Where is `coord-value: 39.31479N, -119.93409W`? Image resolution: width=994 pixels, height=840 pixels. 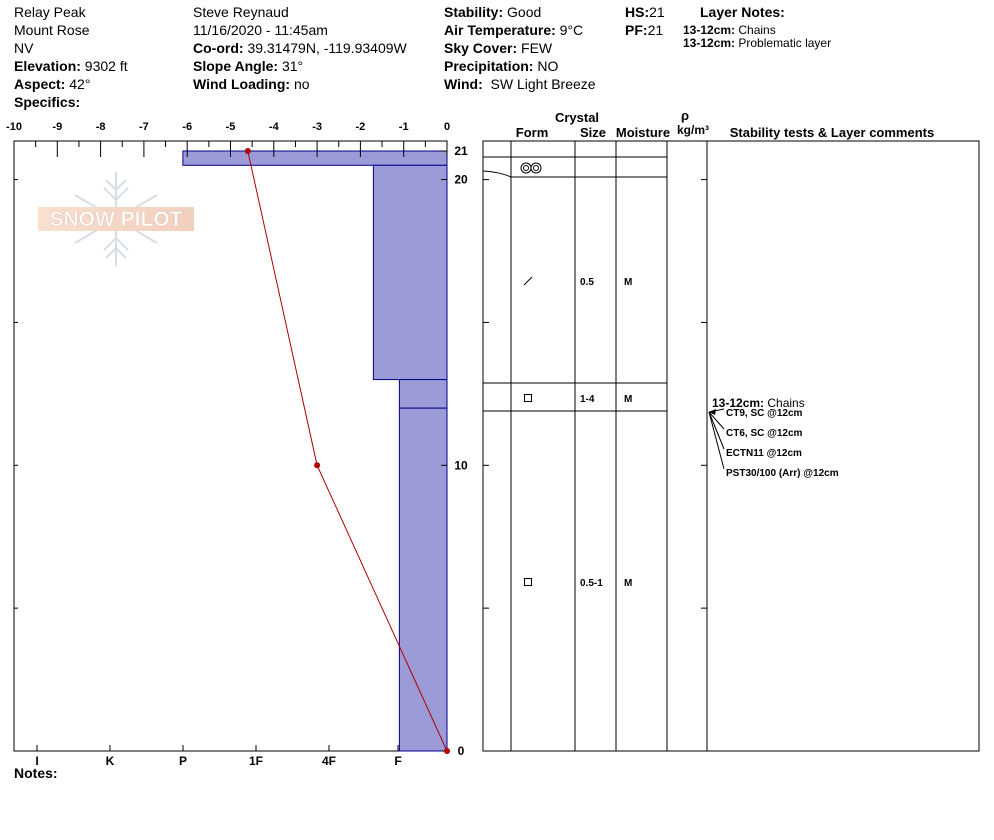 coord-value: 39.31479N, -119.93409W is located at coordinates (327, 48).